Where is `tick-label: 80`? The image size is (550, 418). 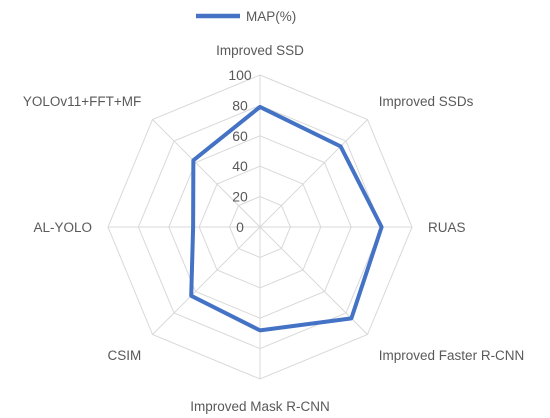 tick-label: 80 is located at coordinates (240, 105).